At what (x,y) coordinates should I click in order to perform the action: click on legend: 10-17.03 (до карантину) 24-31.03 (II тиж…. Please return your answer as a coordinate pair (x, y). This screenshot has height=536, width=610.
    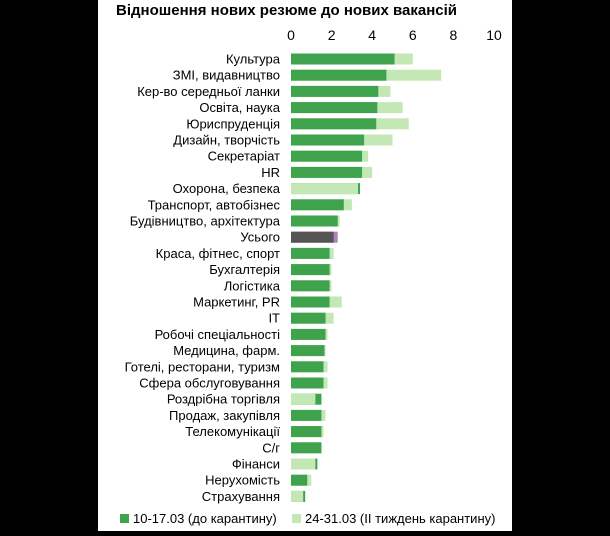
    Looking at the image, I should click on (307, 518).